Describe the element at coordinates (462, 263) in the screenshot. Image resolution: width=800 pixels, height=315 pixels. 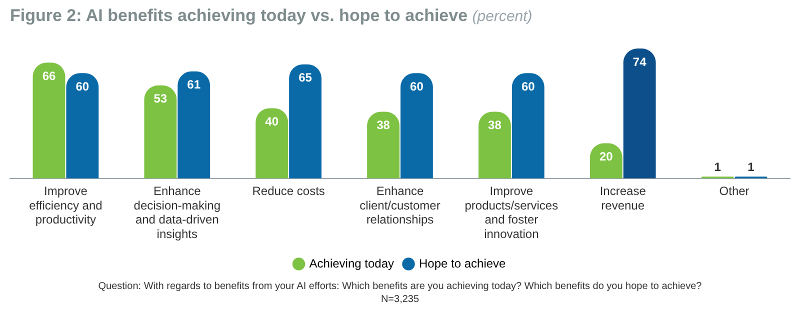
I see `legend-label: Hope to achieve` at that location.